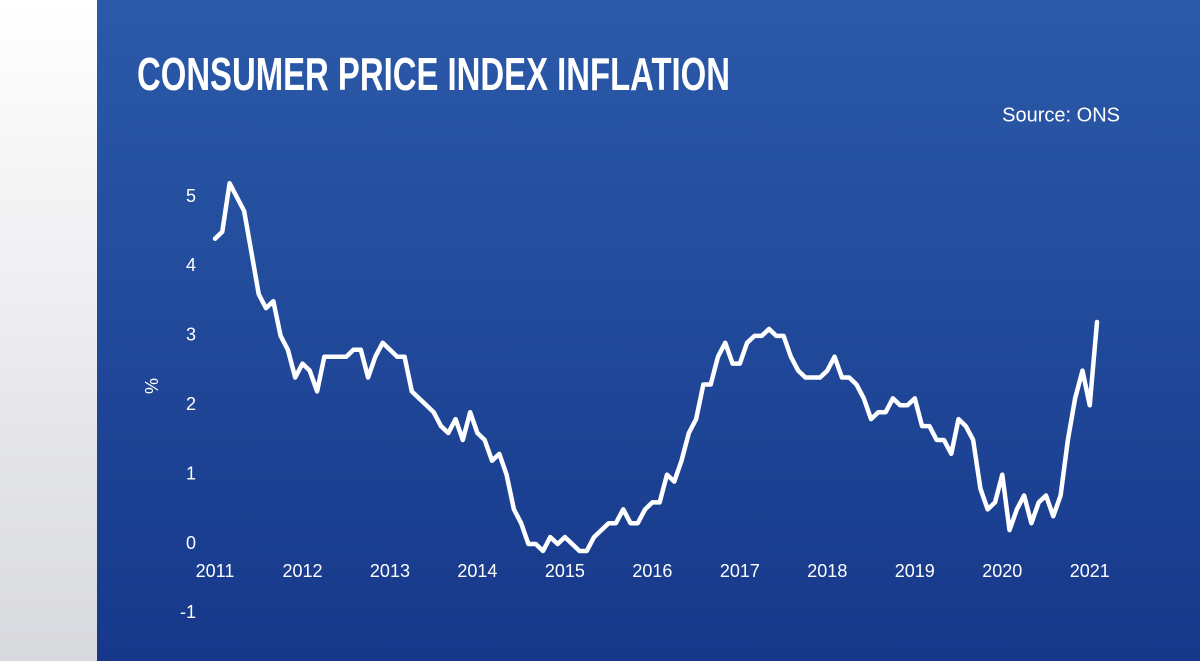 This screenshot has width=1200, height=661. What do you see at coordinates (191, 473) in the screenshot?
I see `y-tick-label: 1` at bounding box center [191, 473].